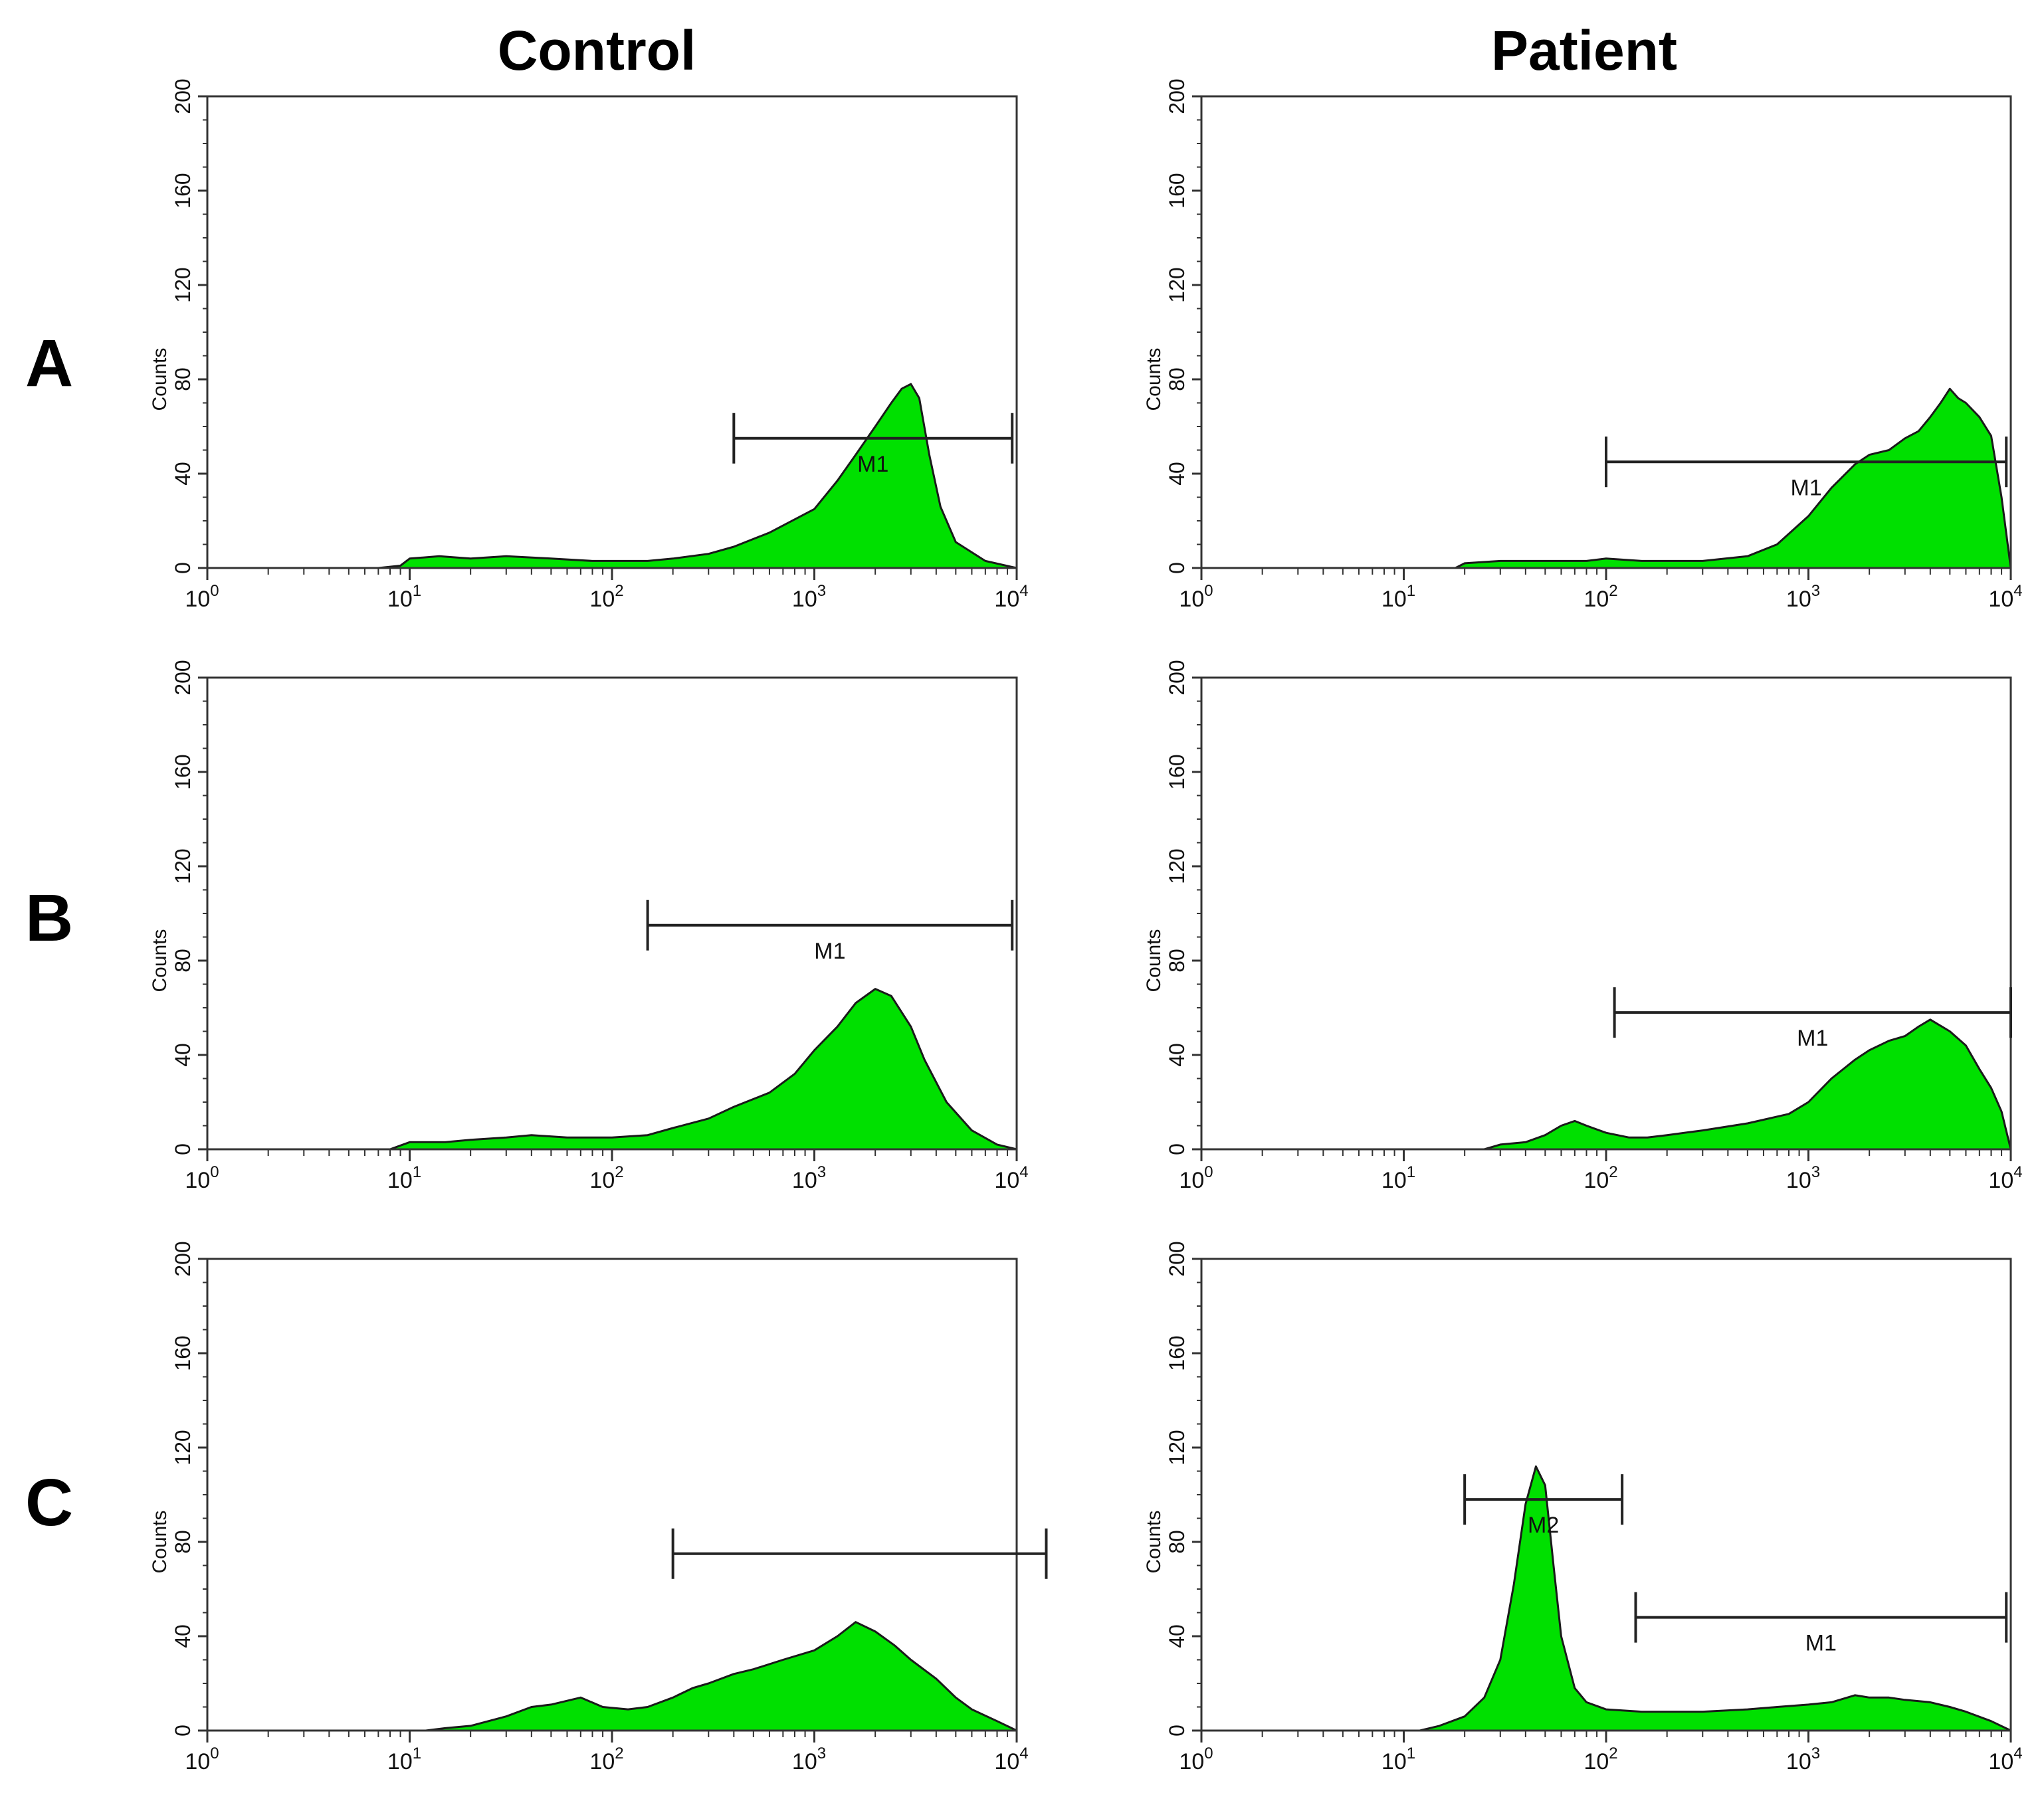 The height and width of the screenshot is (1793, 2044). I want to click on control-column-title: Control, so click(597, 50).